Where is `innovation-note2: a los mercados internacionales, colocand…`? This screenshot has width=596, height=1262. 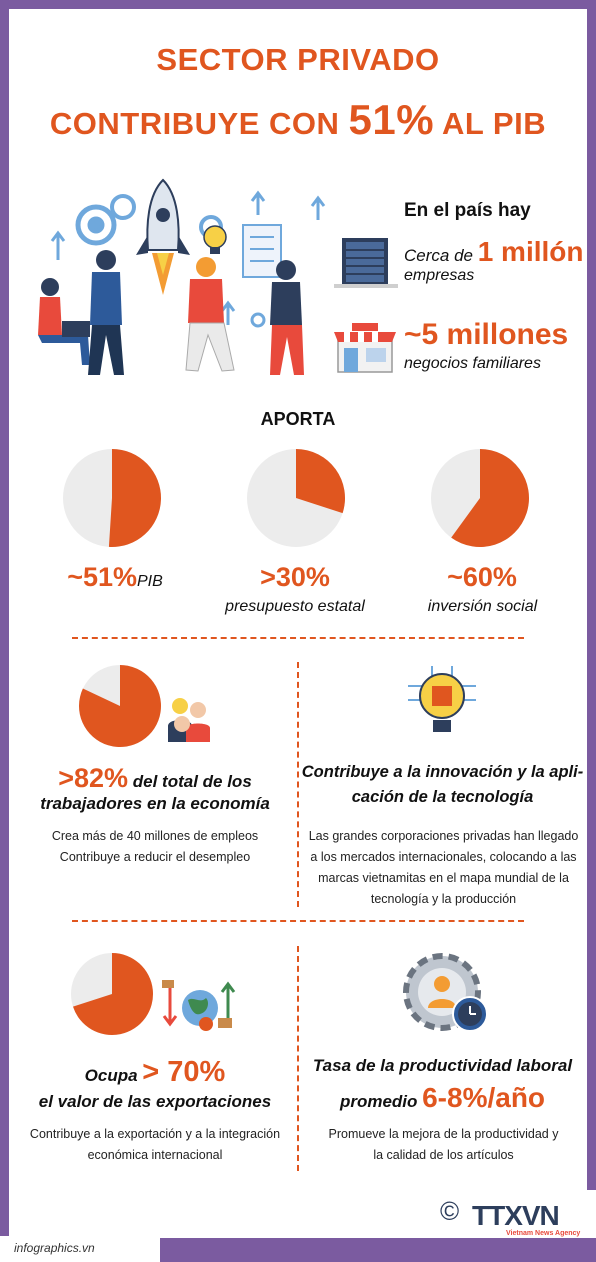
innovation-note2: a los mercados internacionales, colocand… is located at coordinates (443, 857).